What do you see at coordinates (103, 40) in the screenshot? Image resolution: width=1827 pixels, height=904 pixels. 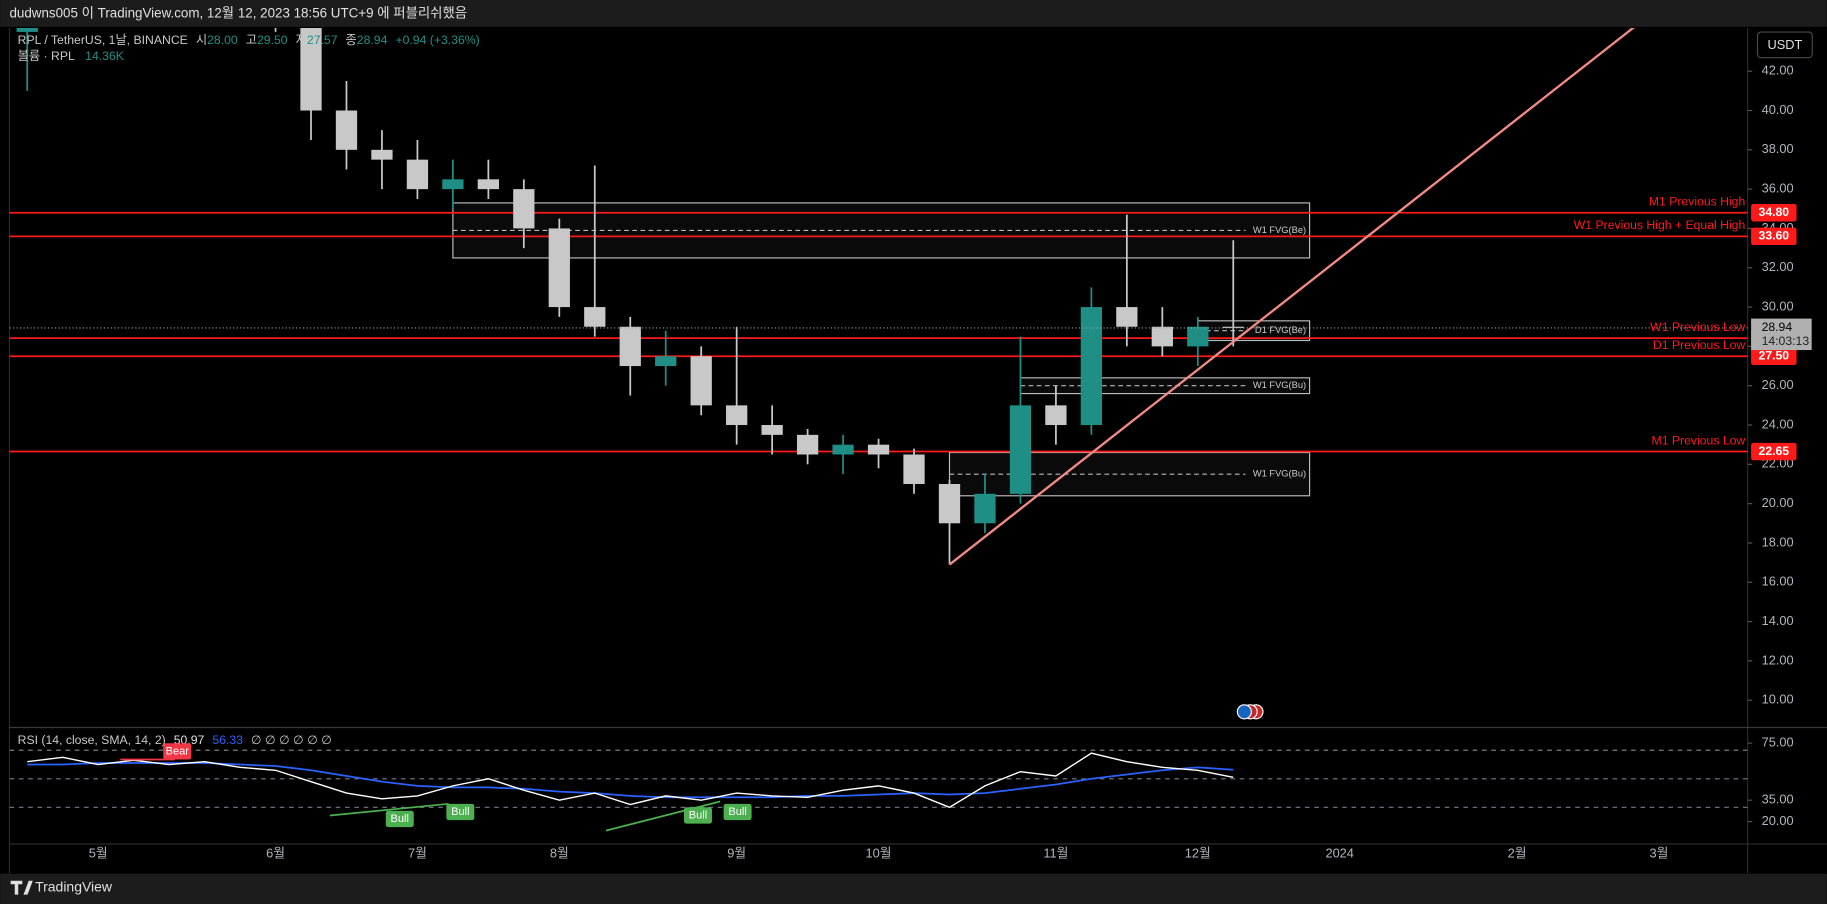 I see `symbol-title: RPL / TetherUS, 1날, BINANCE` at bounding box center [103, 40].